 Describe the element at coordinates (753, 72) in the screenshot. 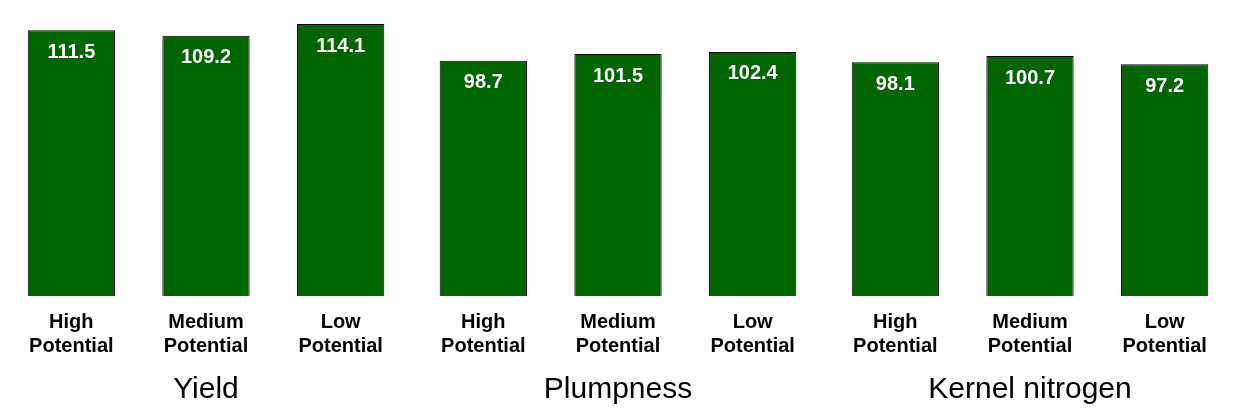

I see `data-label: 102.4` at that location.